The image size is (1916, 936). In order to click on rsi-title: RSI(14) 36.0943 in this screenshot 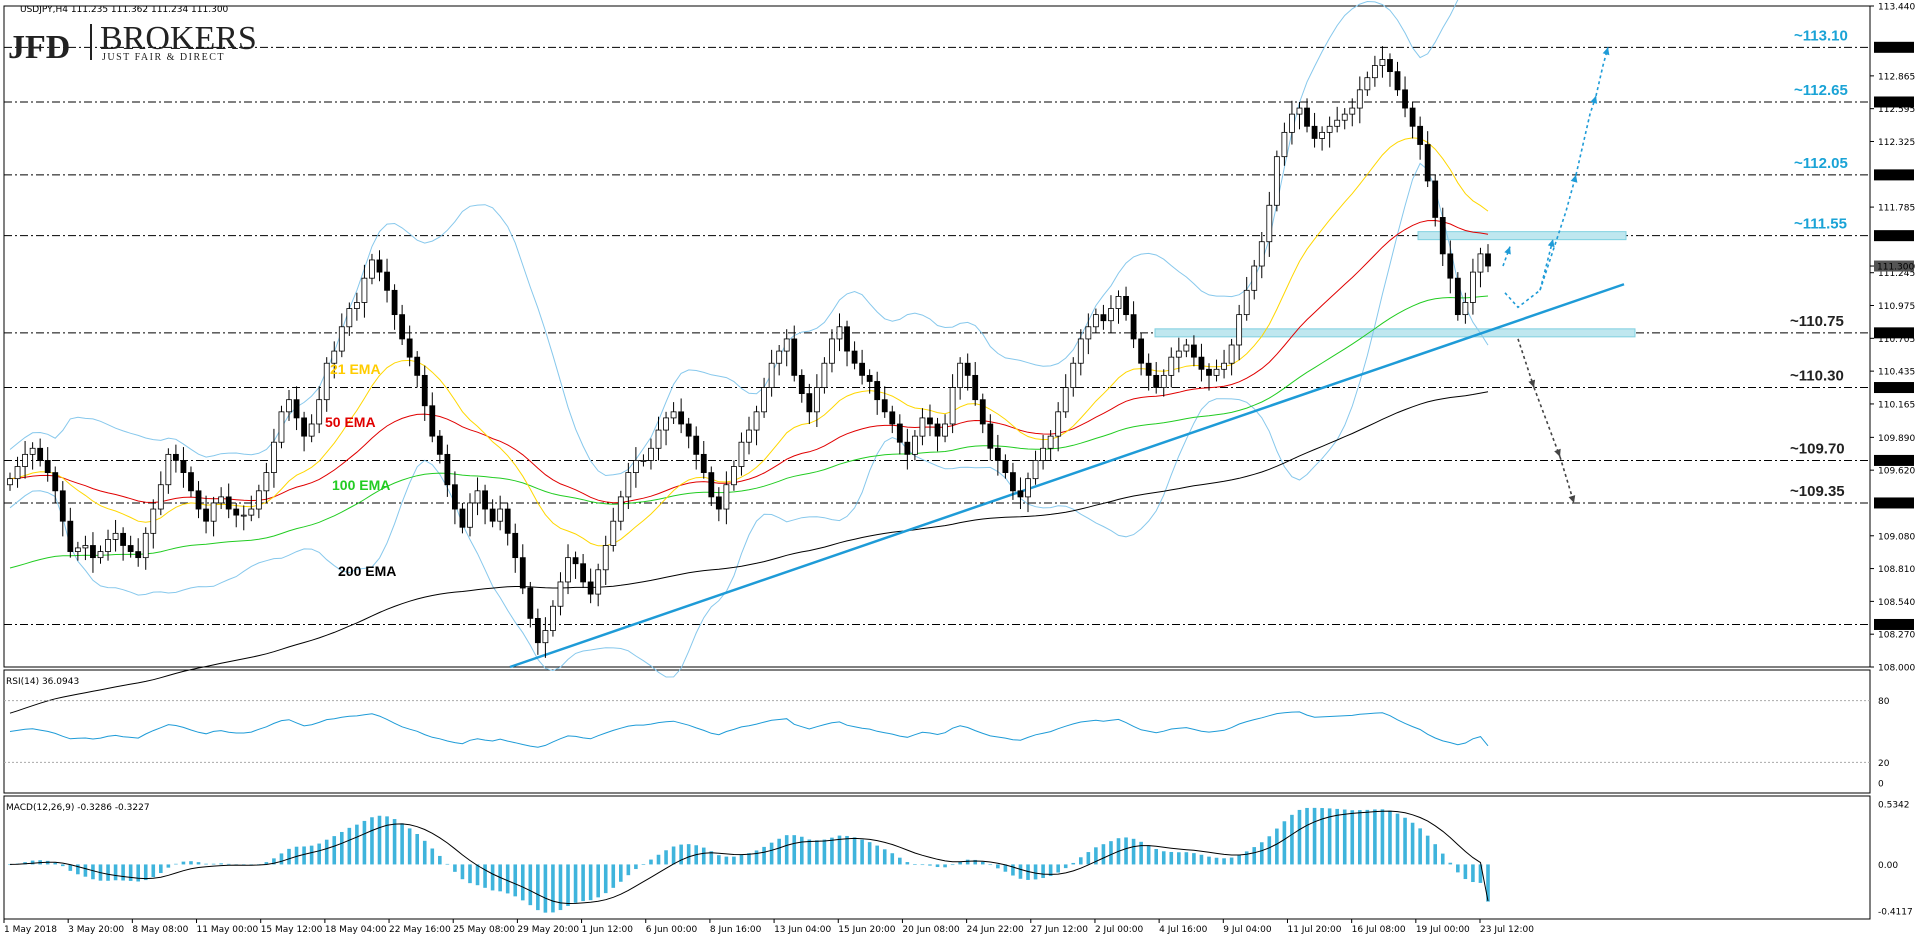, I will do `click(42, 682)`.